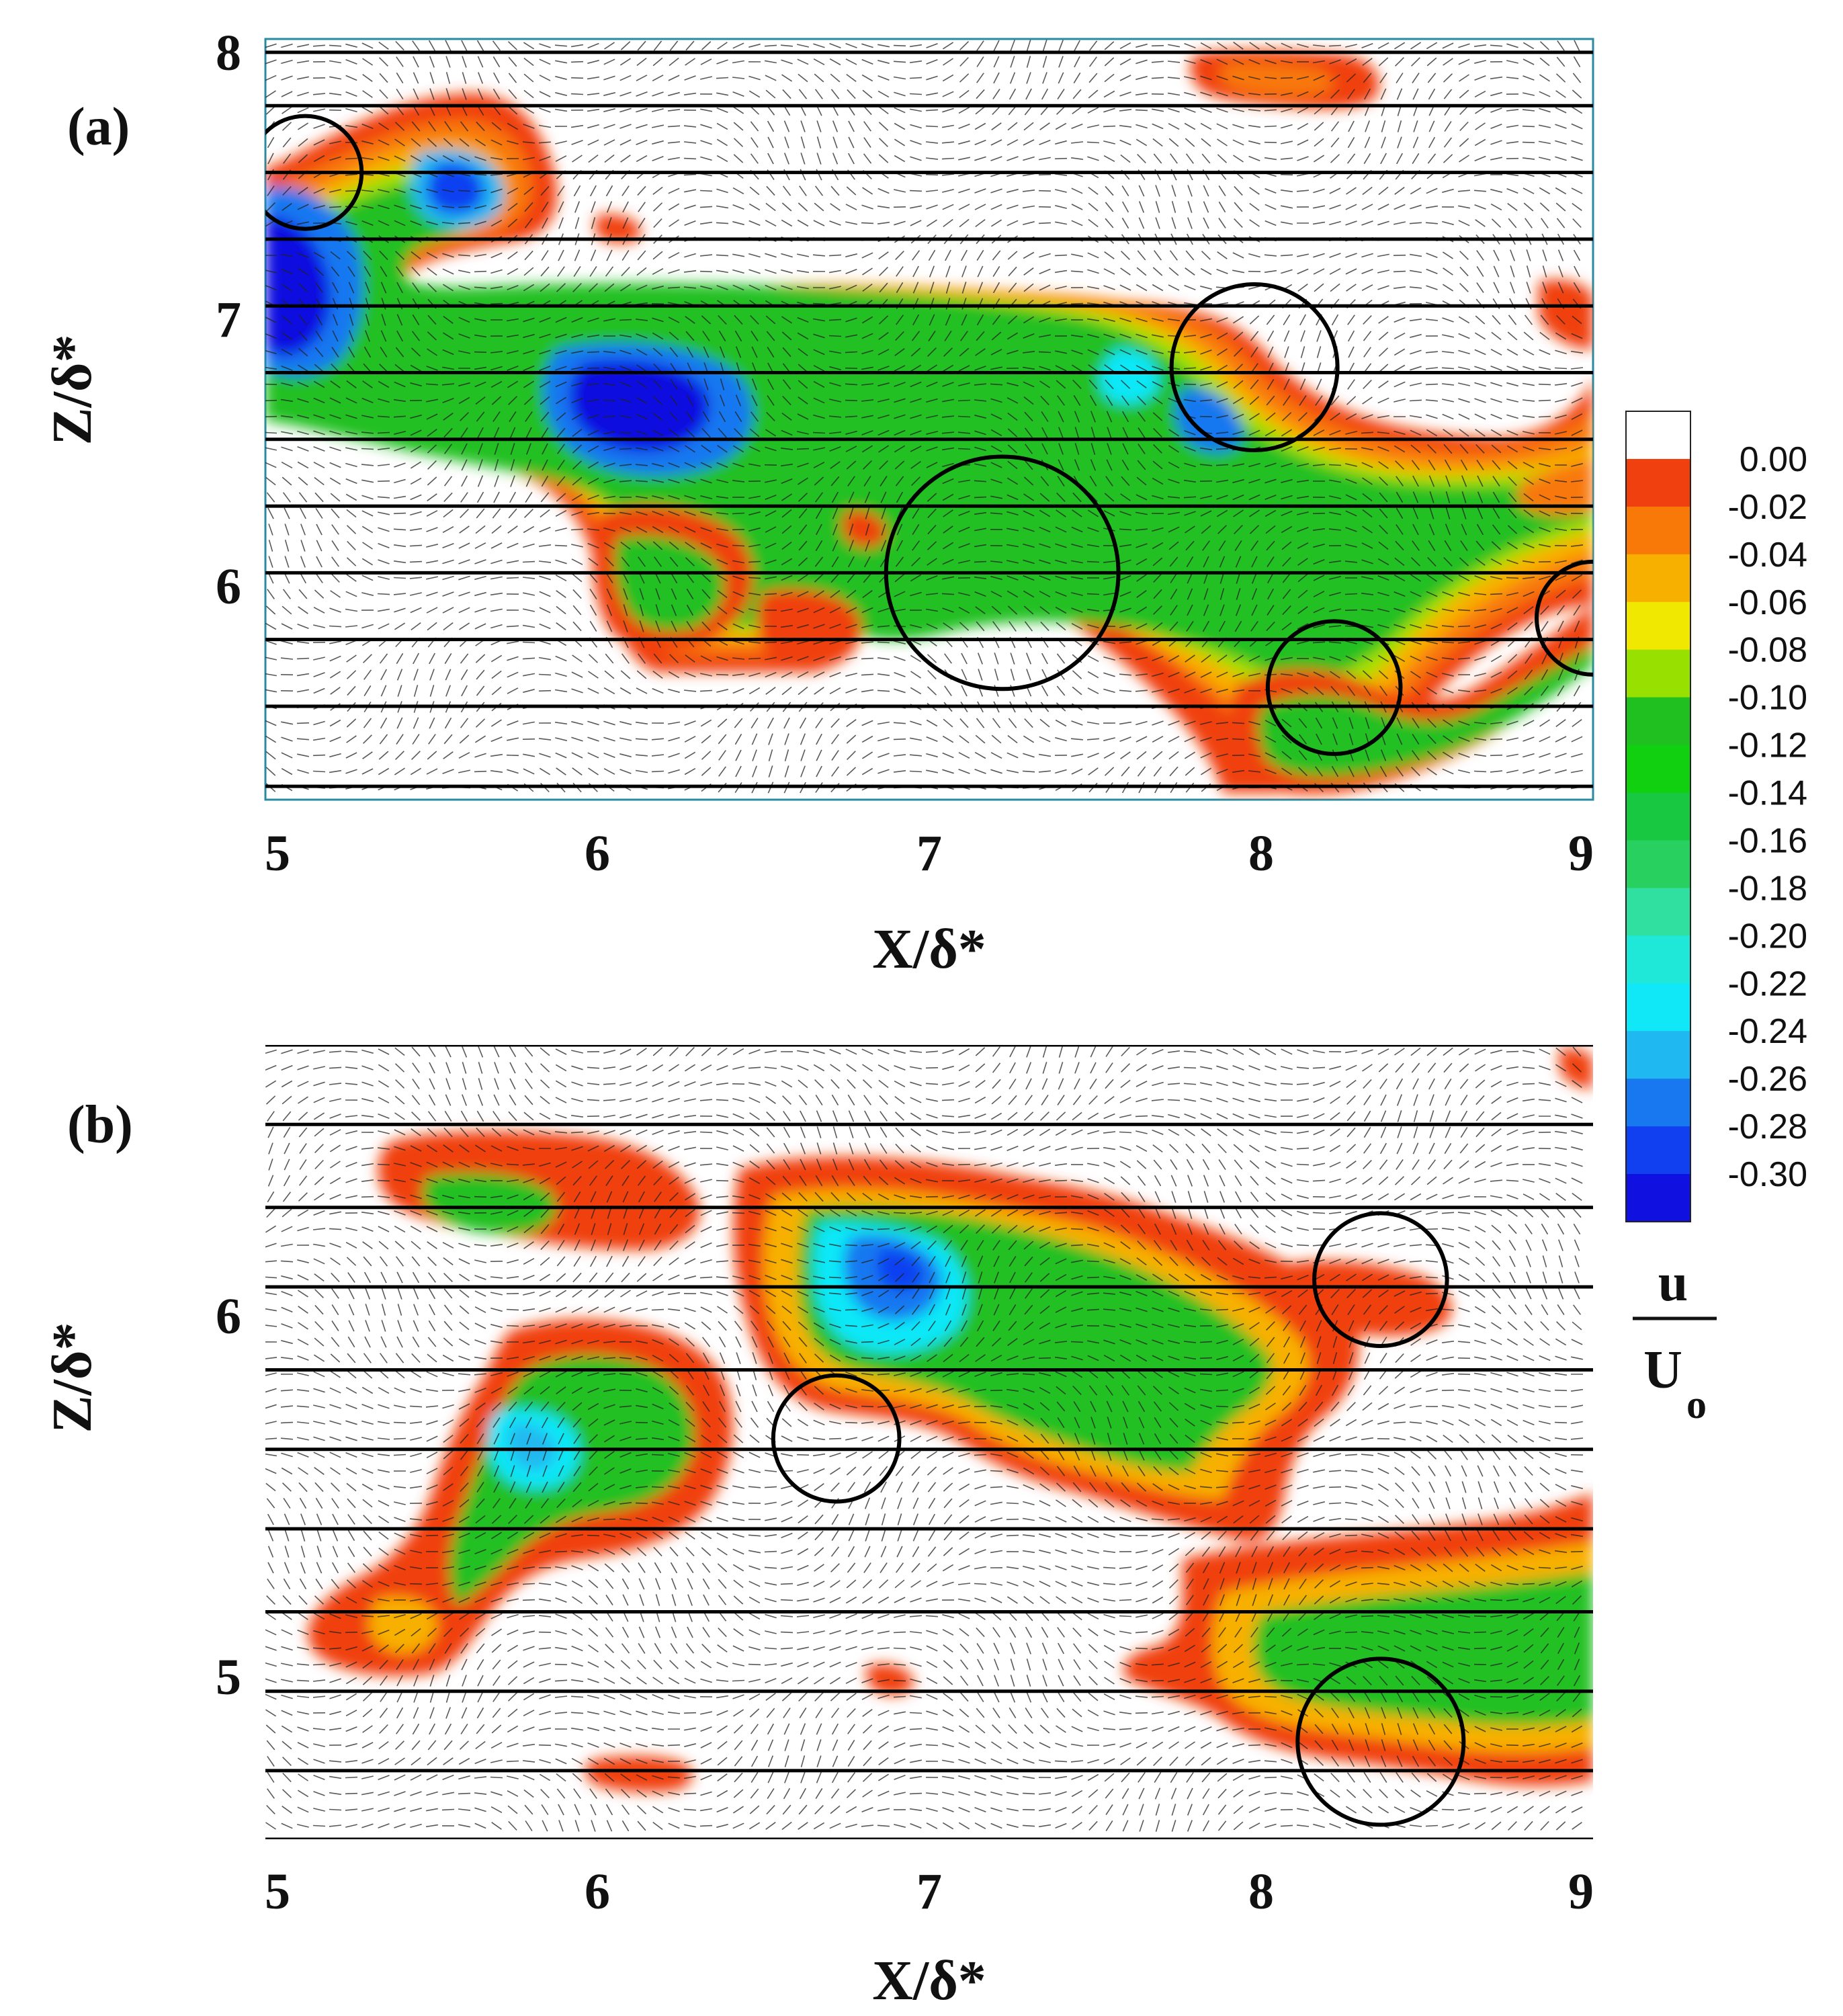  I want to click on colorbar-quantity-denominator: U, so click(1662, 1371).